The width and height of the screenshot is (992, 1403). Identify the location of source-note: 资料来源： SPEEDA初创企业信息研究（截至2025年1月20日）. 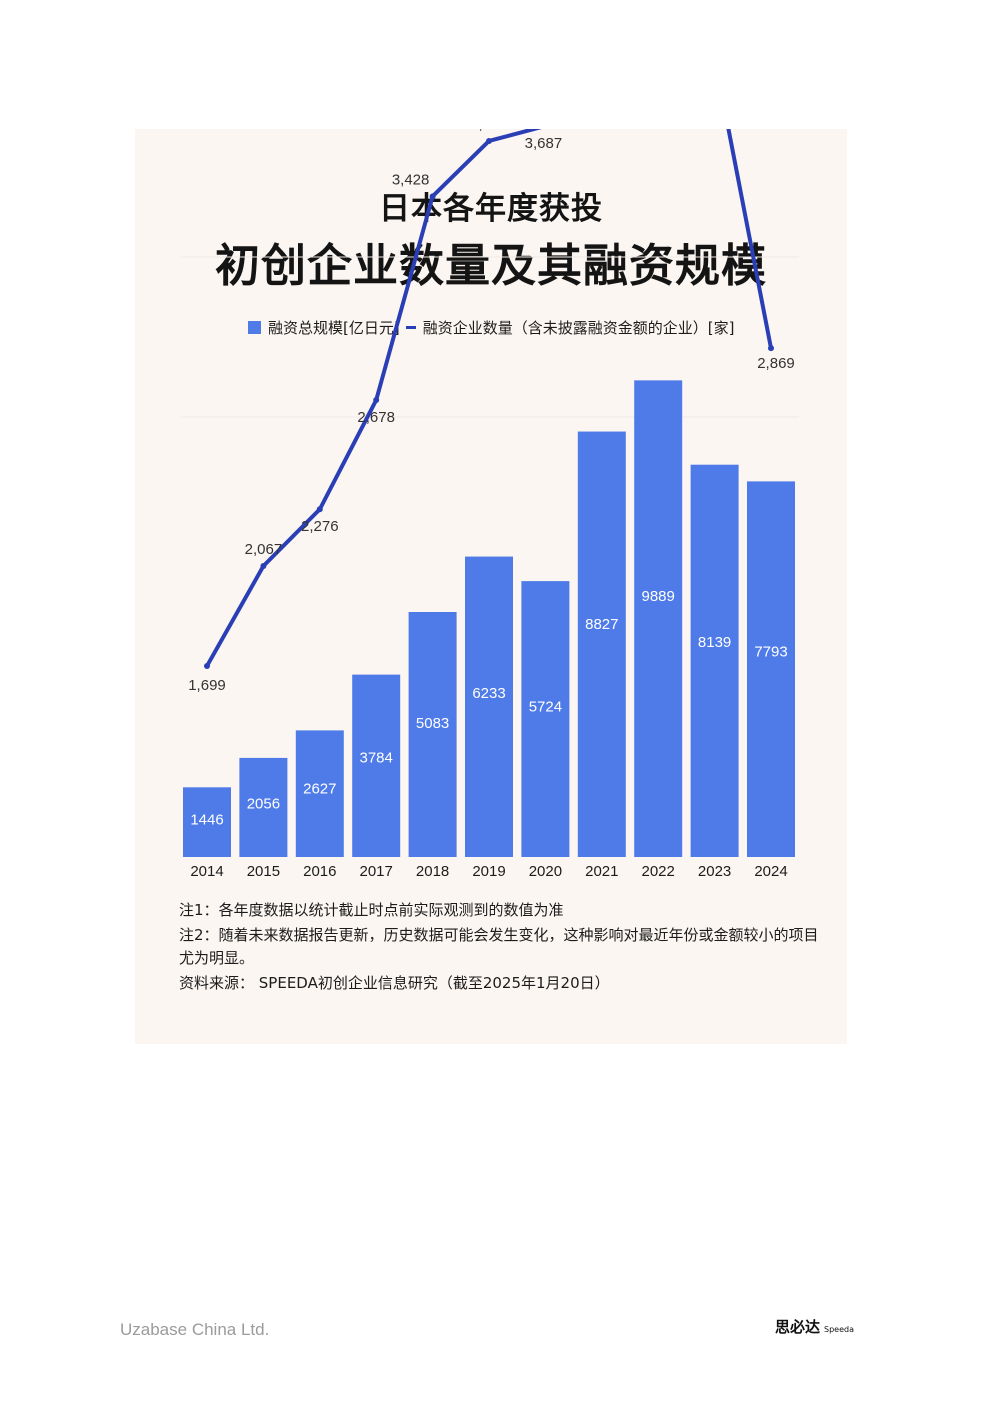
(394, 983).